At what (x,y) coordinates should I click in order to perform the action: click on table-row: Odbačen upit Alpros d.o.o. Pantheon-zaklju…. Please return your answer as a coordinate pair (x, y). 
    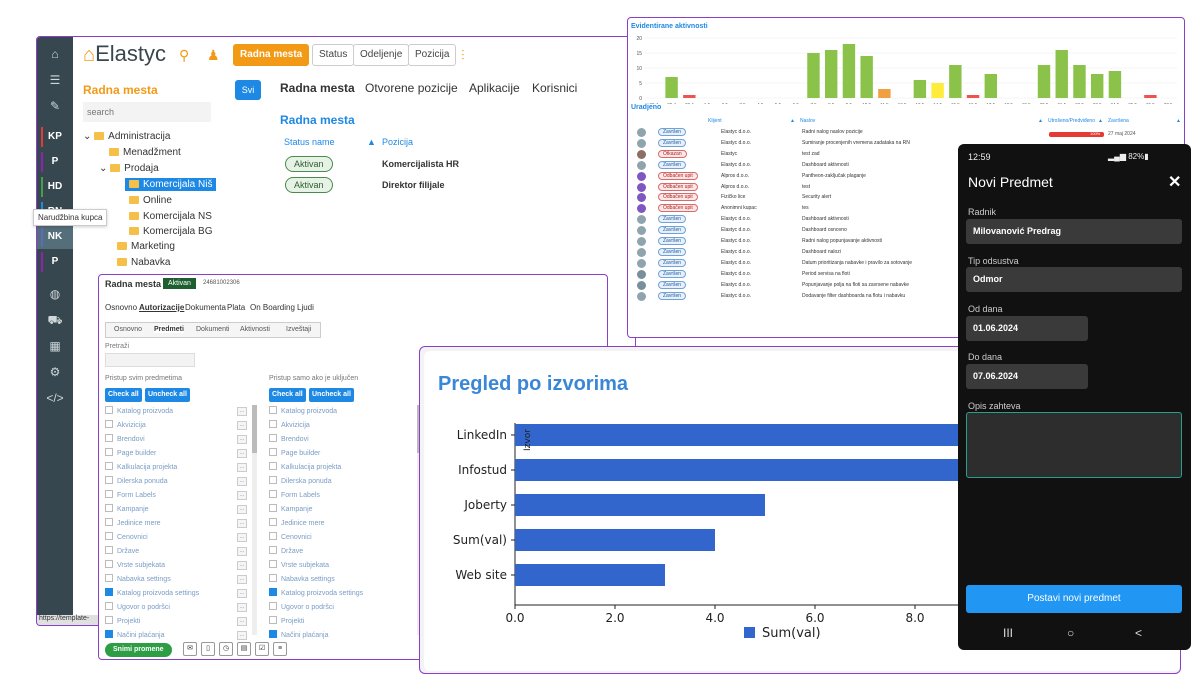
    Looking at the image, I should click on (906, 176).